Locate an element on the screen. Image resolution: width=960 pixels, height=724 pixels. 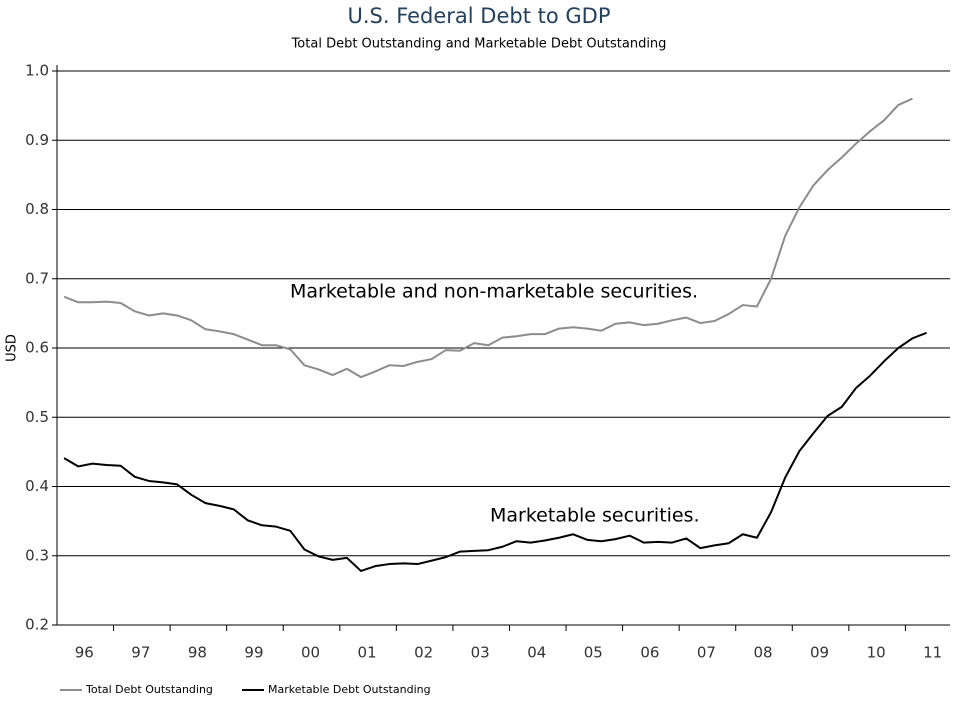
y-tick-label: 0.9 is located at coordinates (37, 140).